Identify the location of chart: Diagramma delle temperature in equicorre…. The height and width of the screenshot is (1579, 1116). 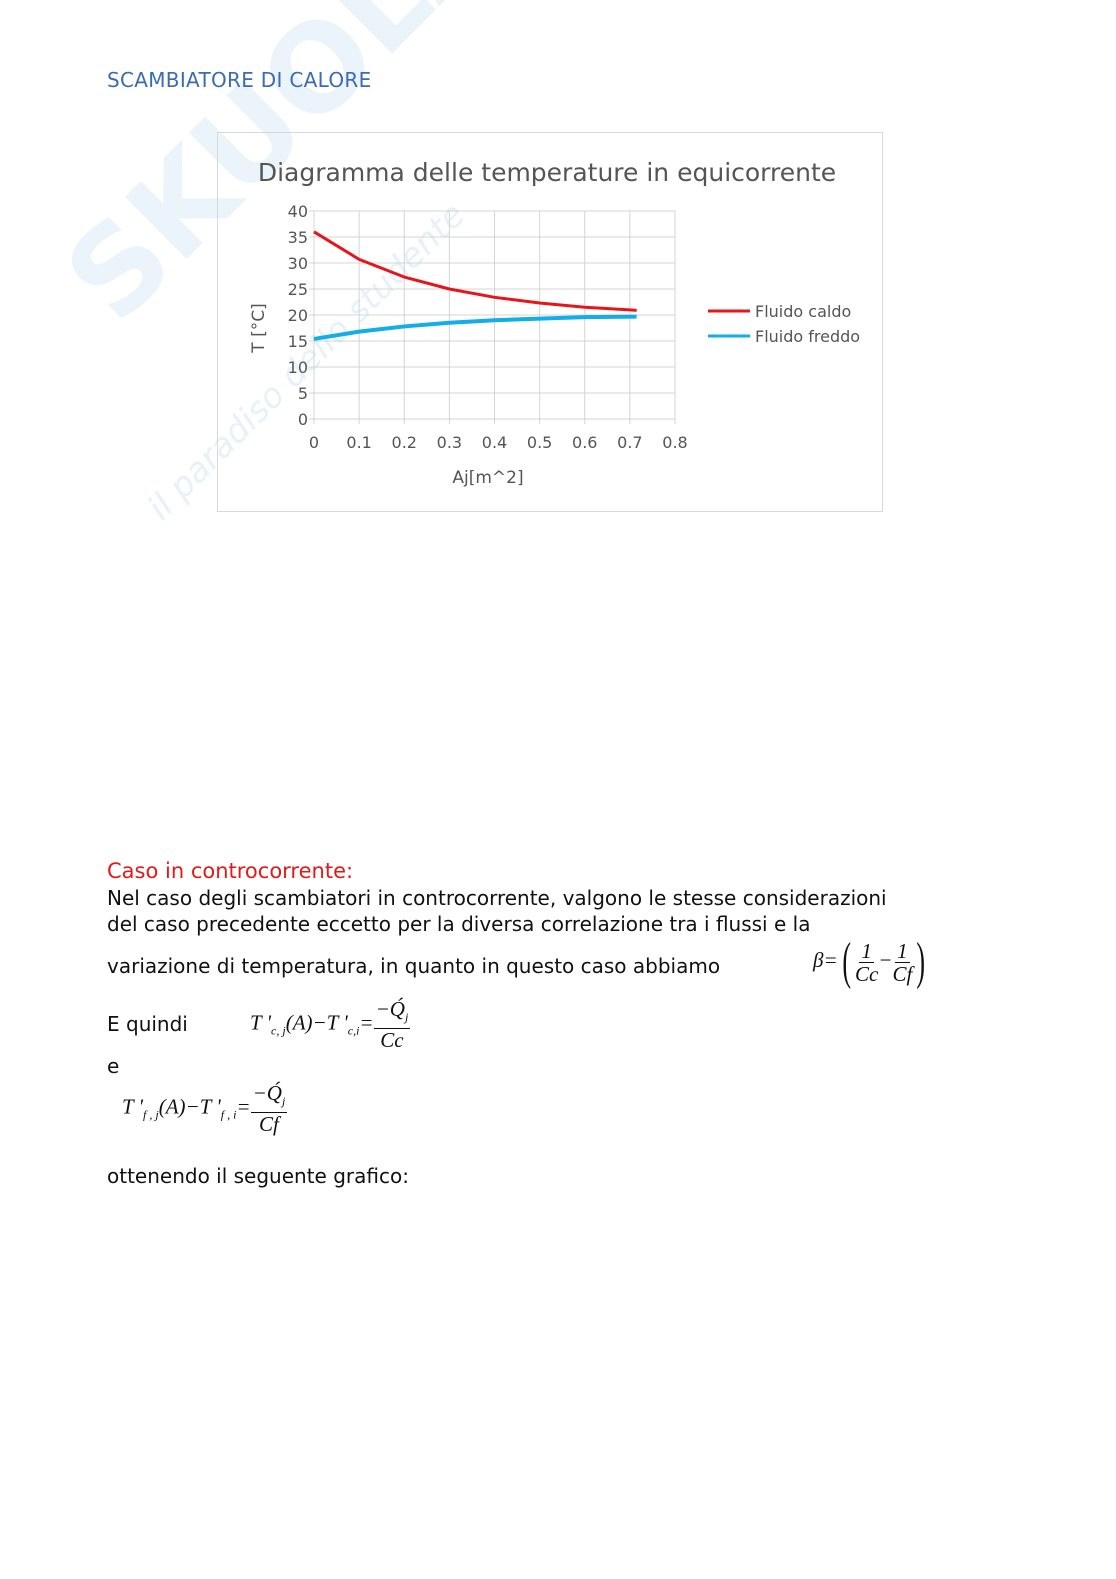
(550, 322).